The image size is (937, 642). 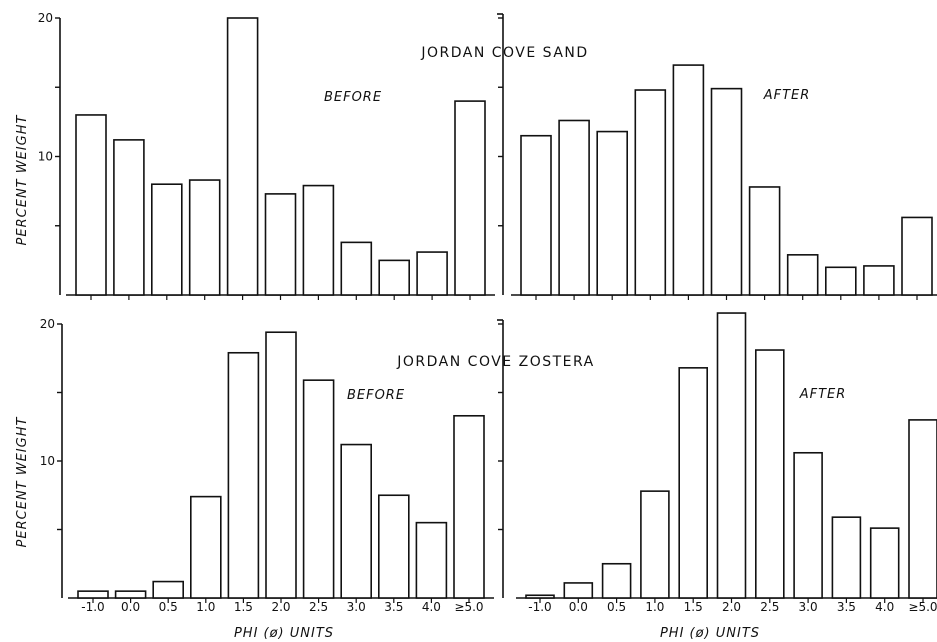 I want to click on top-left-panel-label: BEFORE, so click(x=353, y=97).